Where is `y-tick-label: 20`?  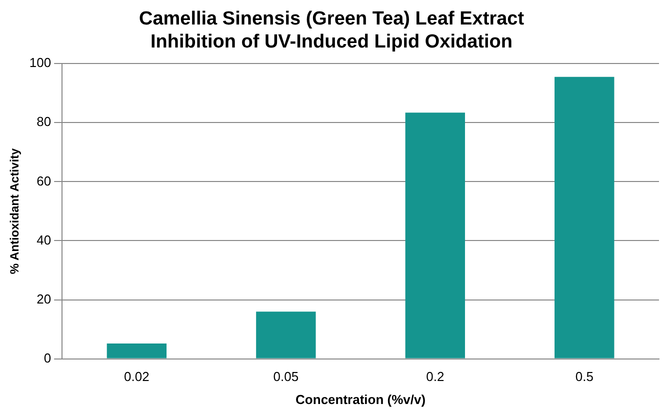
y-tick-label: 20 is located at coordinates (44, 298).